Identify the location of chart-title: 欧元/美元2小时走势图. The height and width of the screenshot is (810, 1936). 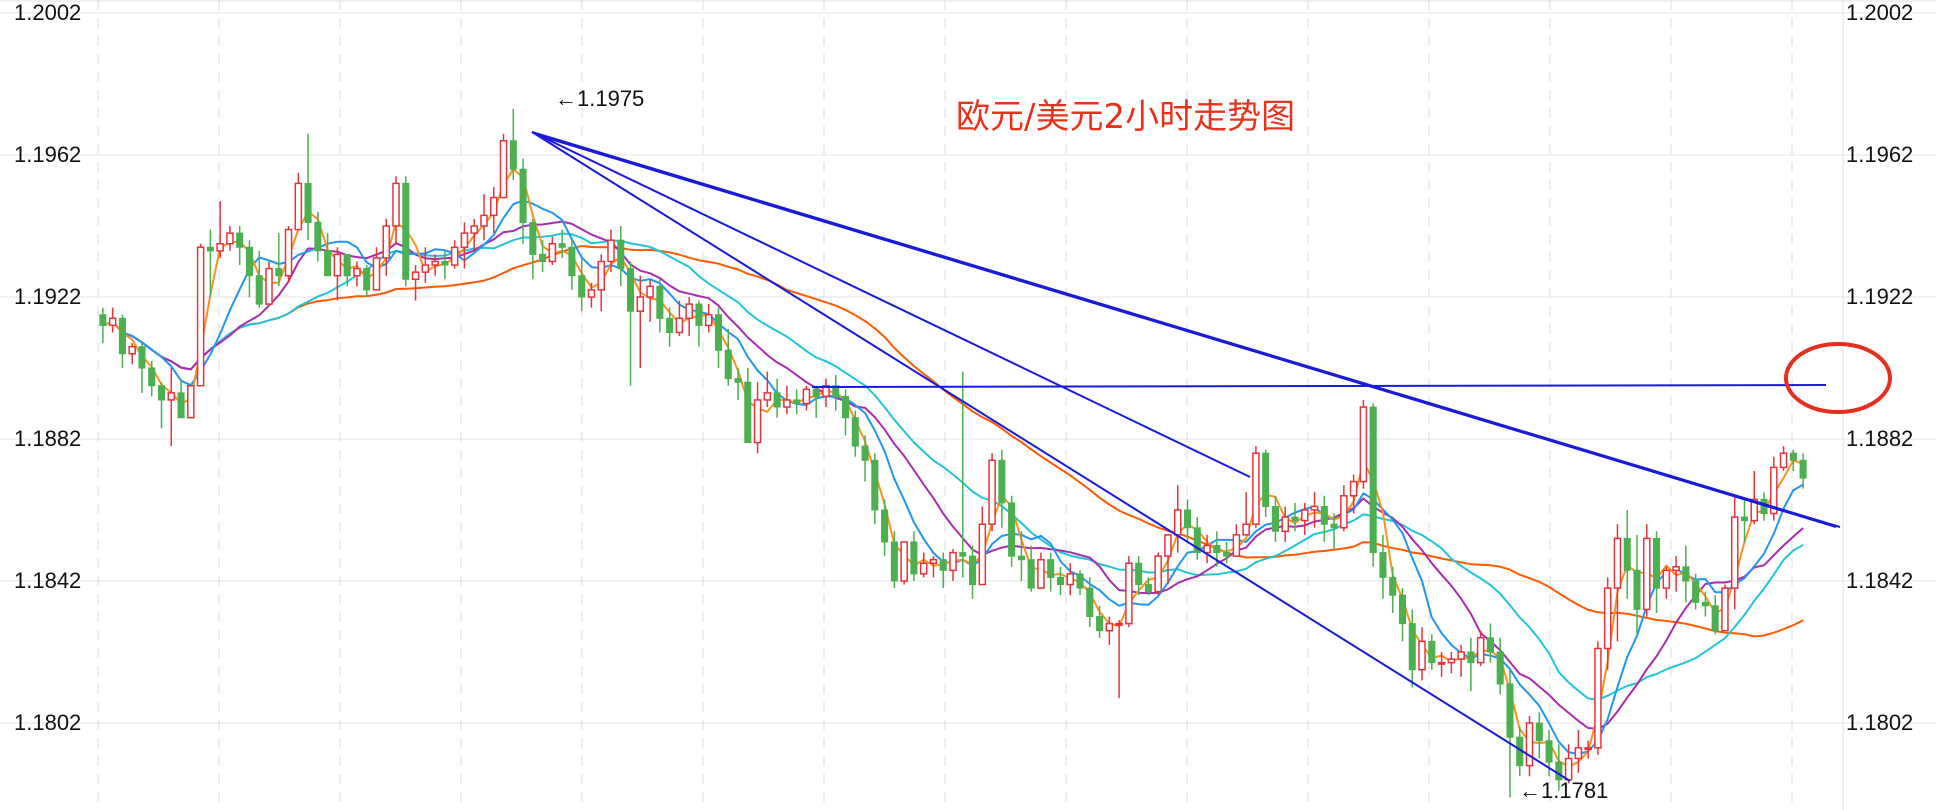
(1125, 117).